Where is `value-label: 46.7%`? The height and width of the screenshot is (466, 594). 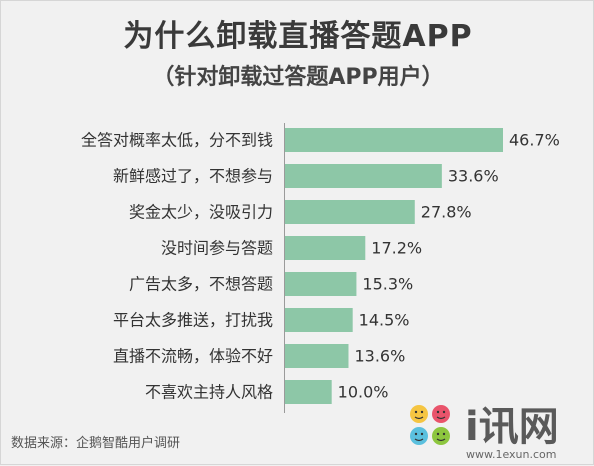 value-label: 46.7% is located at coordinates (534, 140).